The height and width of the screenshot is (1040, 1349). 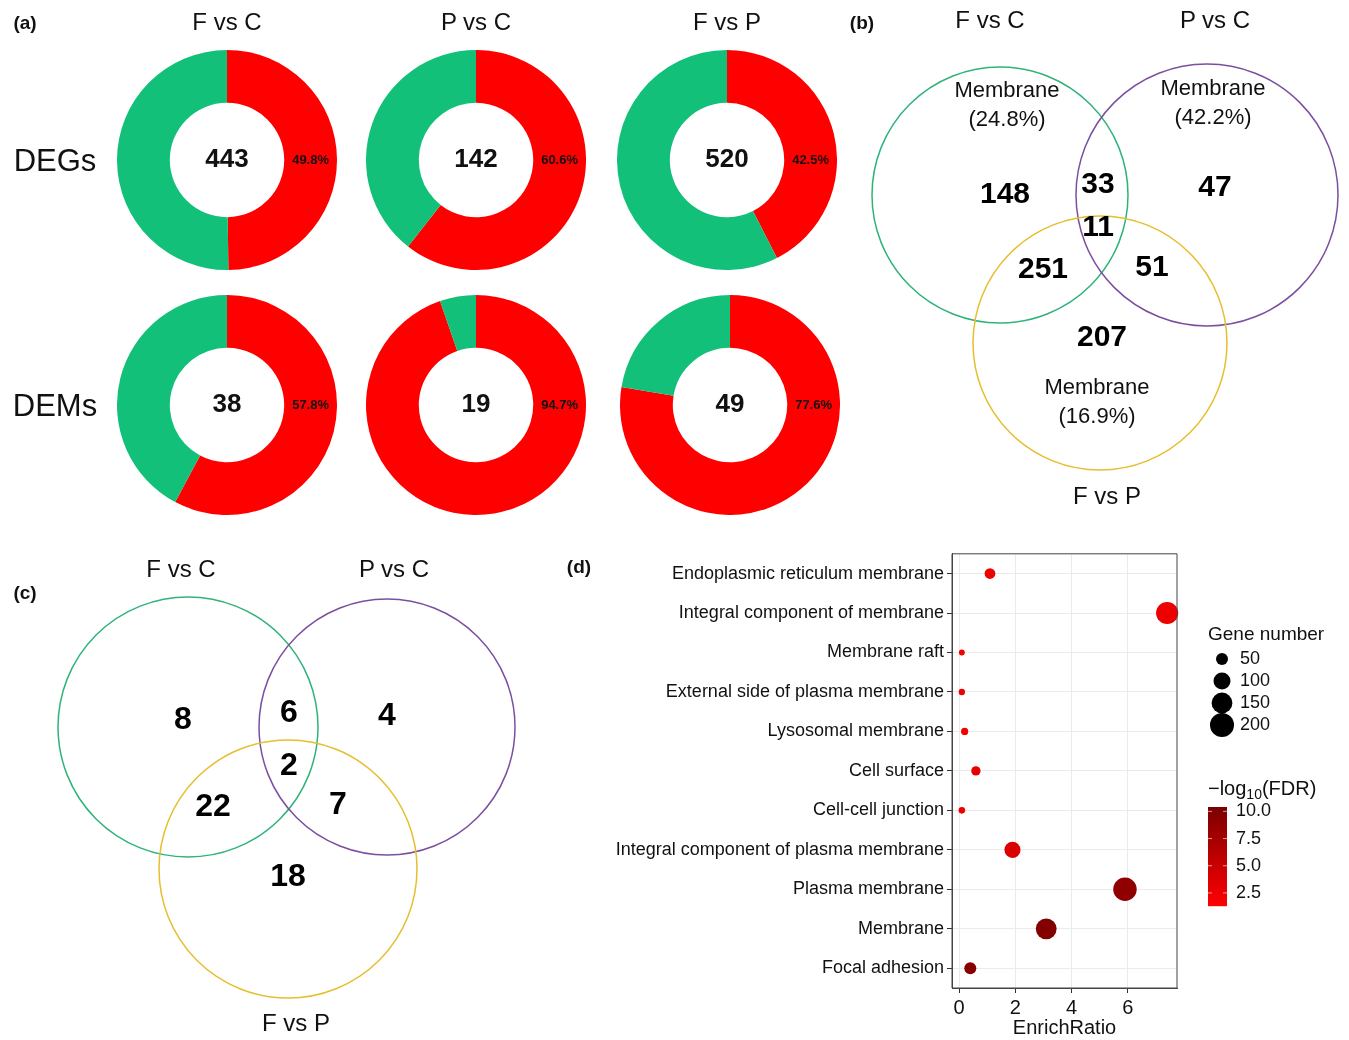 I want to click on text: 8, so click(x=183, y=717).